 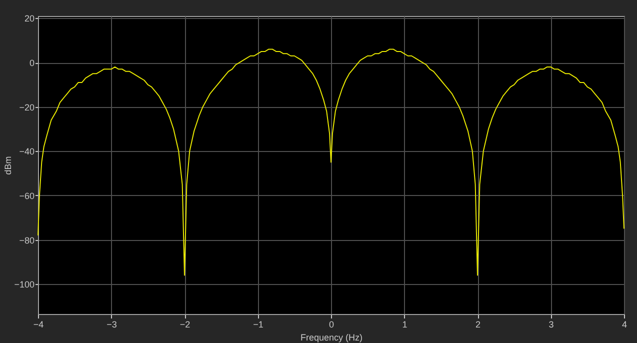 What do you see at coordinates (26, 107) in the screenshot?
I see `y-tick-label: −20` at bounding box center [26, 107].